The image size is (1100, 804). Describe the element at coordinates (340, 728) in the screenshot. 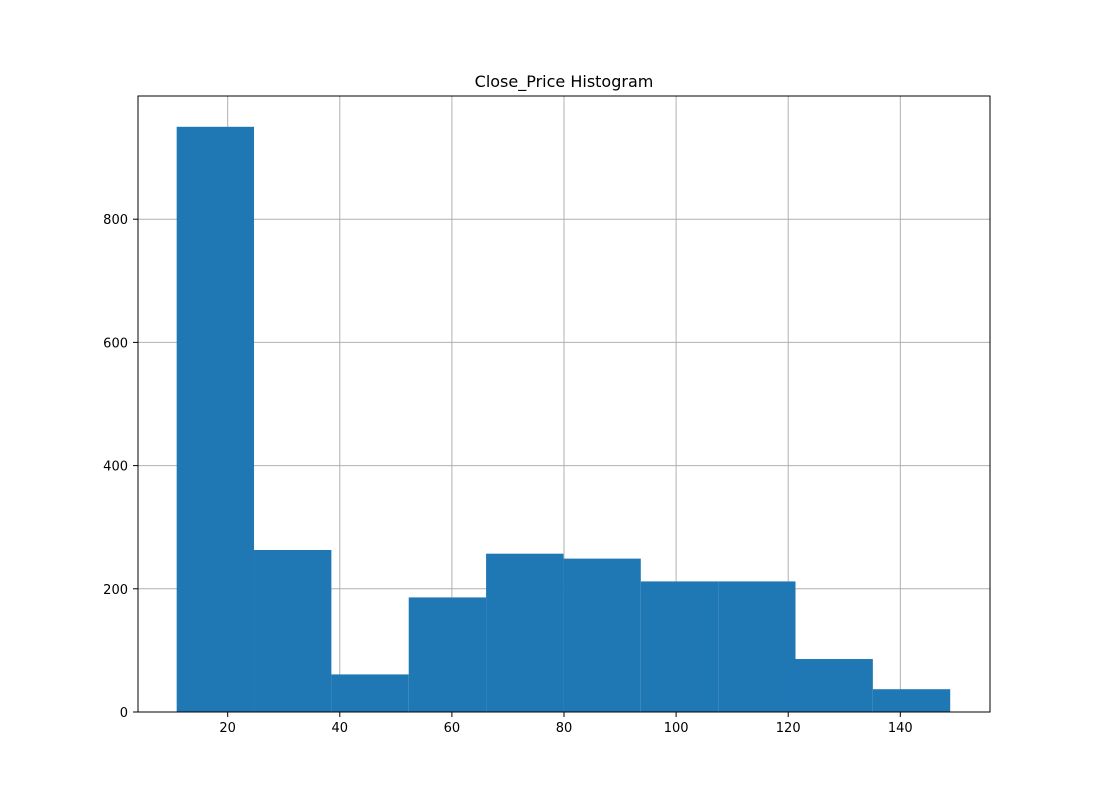

I see `x-tick-label-1: 40` at that location.